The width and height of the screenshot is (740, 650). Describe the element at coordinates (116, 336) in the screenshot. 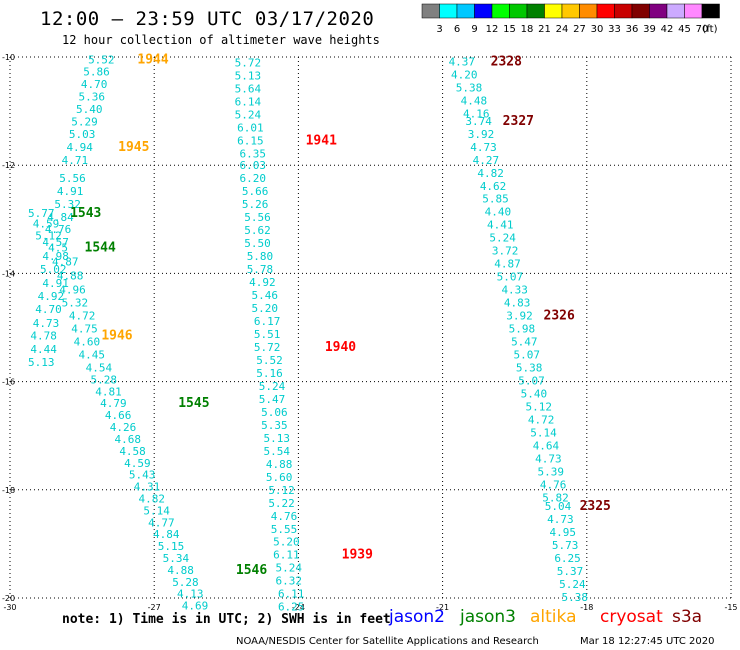

I see `time-label: 1946` at that location.